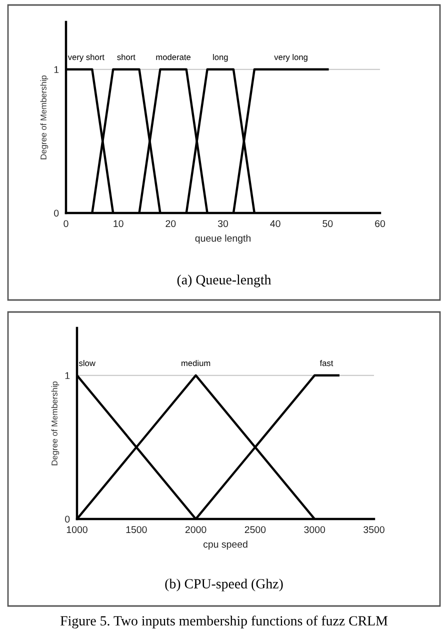 The image size is (448, 631). What do you see at coordinates (374, 530) in the screenshot?
I see `x-tick-label: 3500` at bounding box center [374, 530].